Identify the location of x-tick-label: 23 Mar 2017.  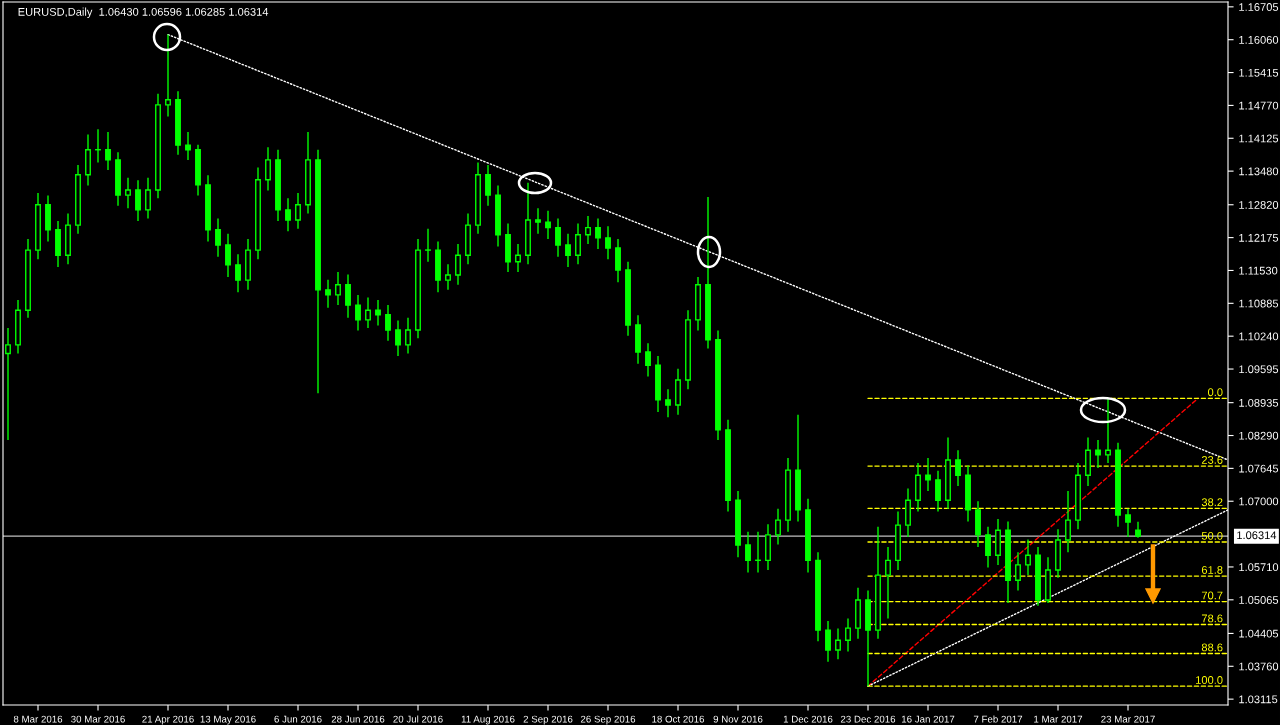
(1128, 719).